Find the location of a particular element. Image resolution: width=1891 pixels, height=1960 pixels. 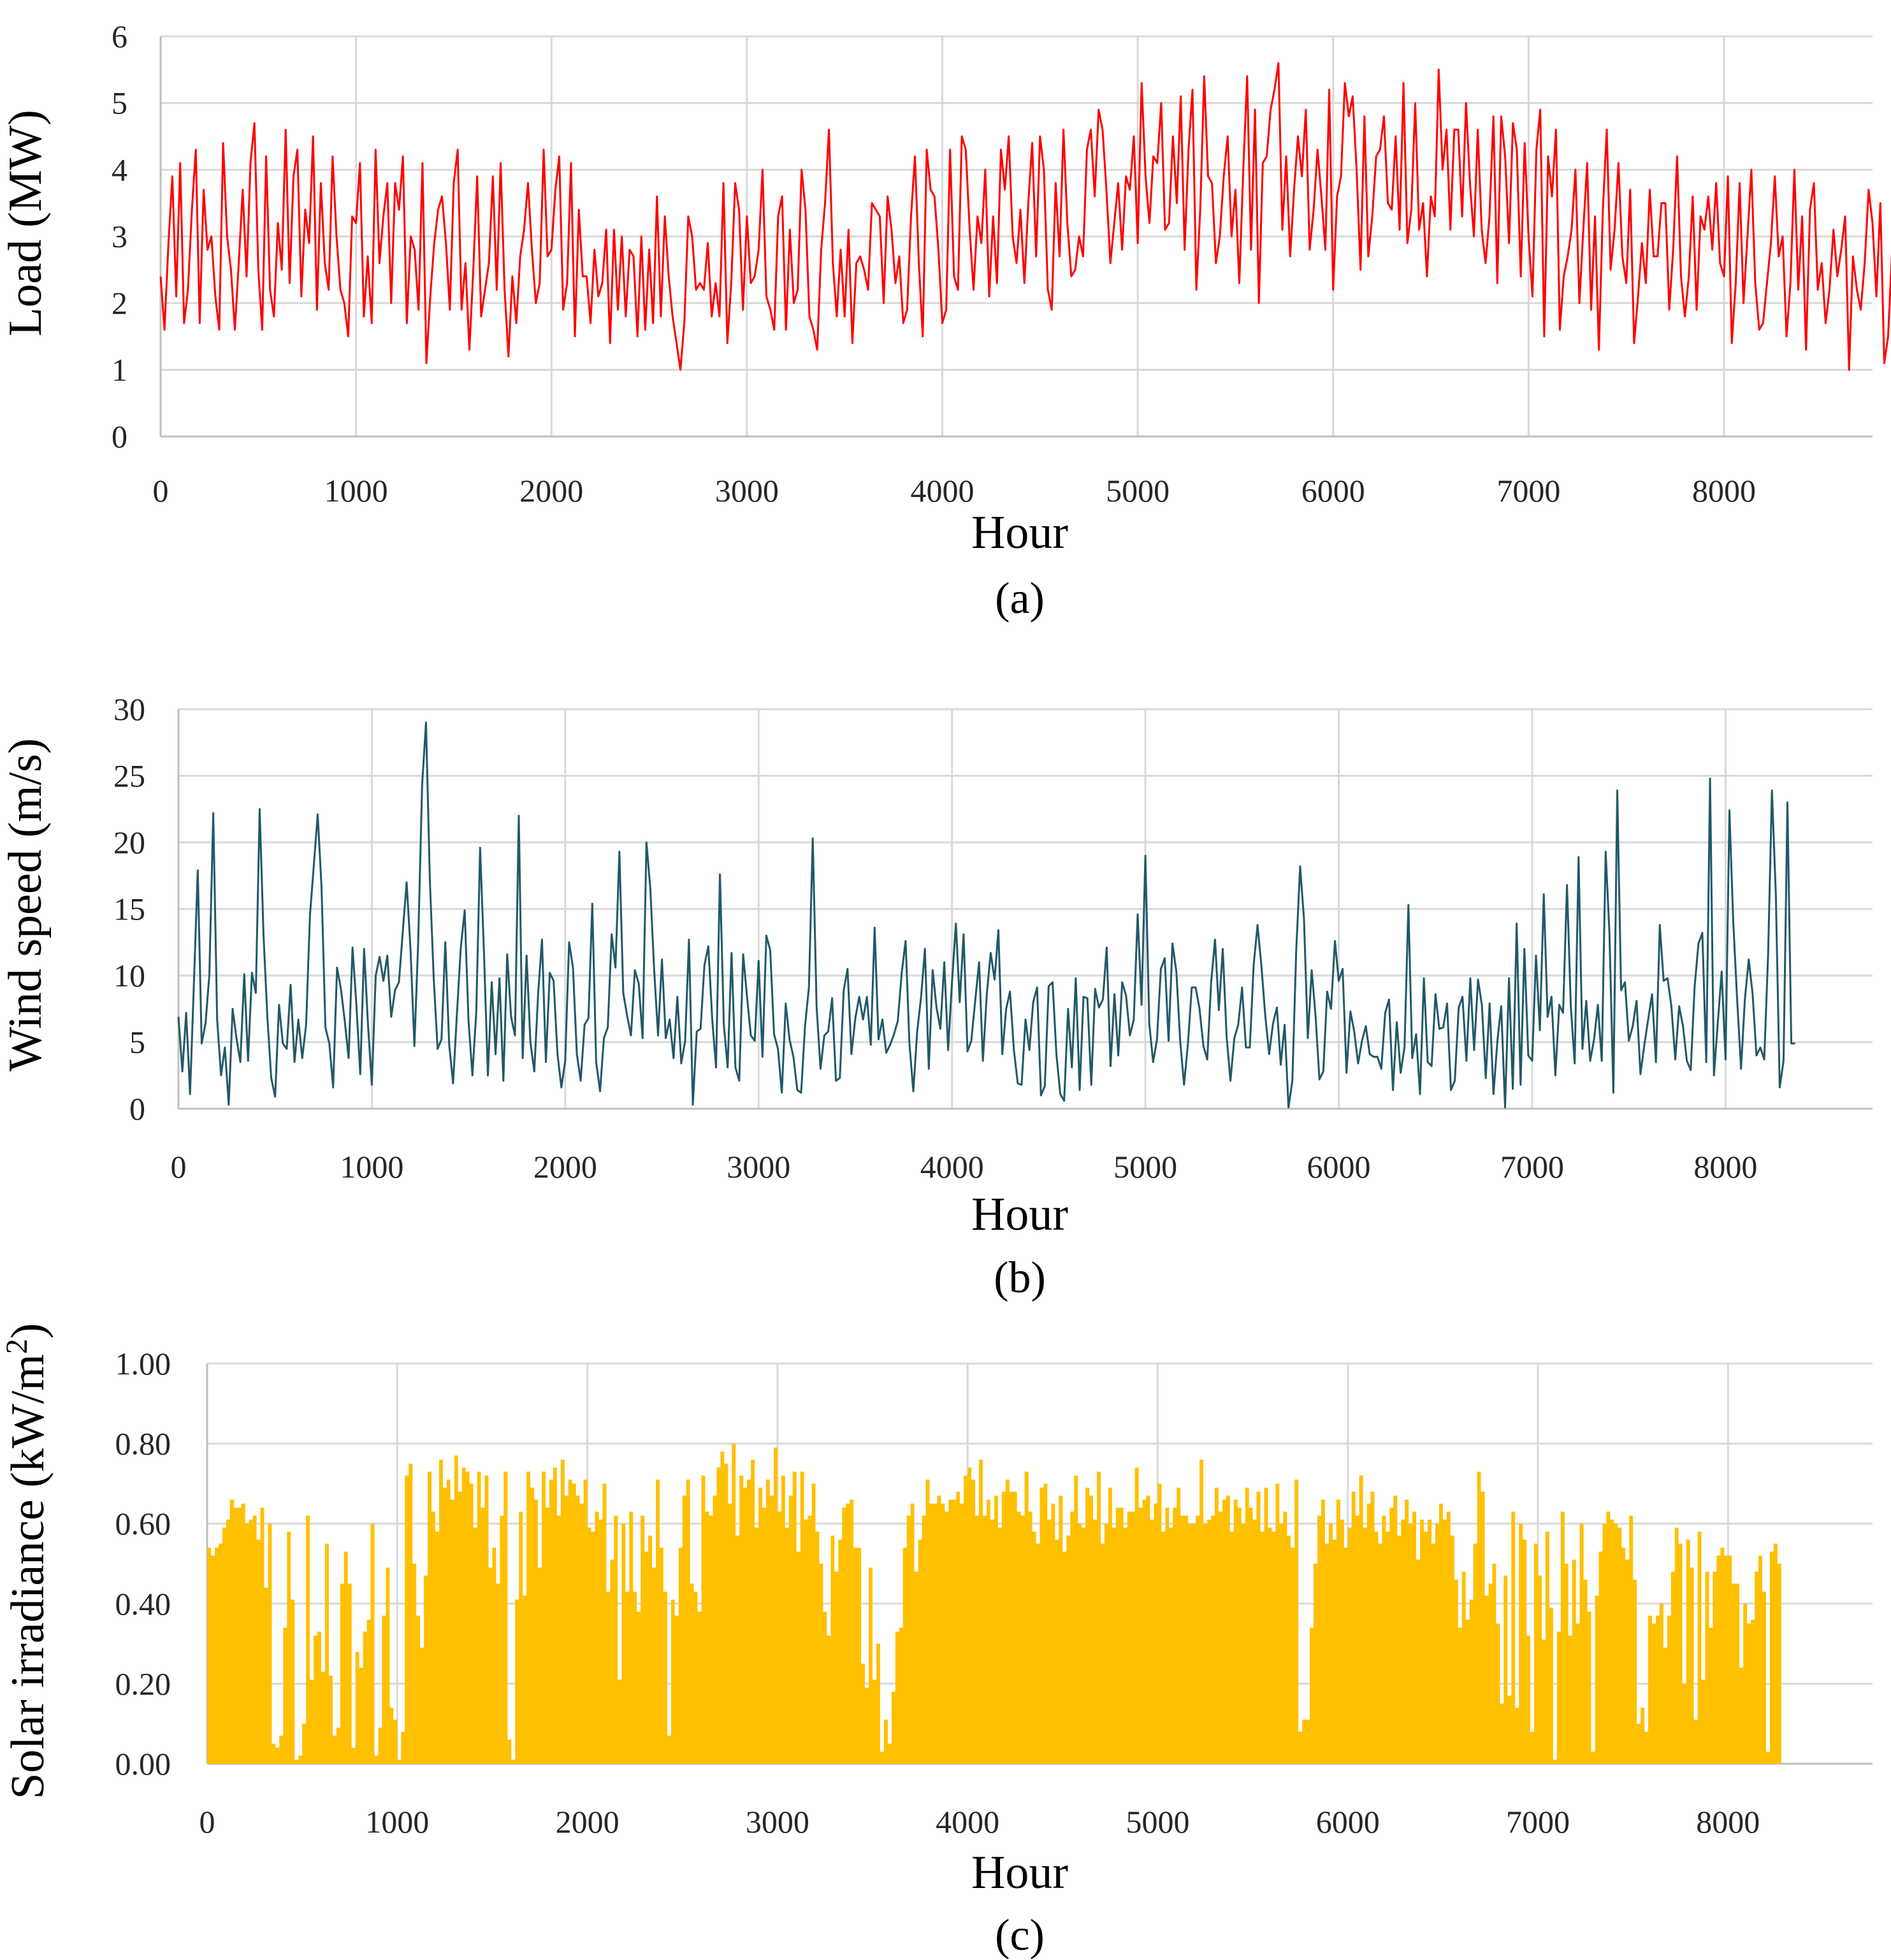

y-axis-title-b: Wind speed (m/s) is located at coordinates (26, 904).